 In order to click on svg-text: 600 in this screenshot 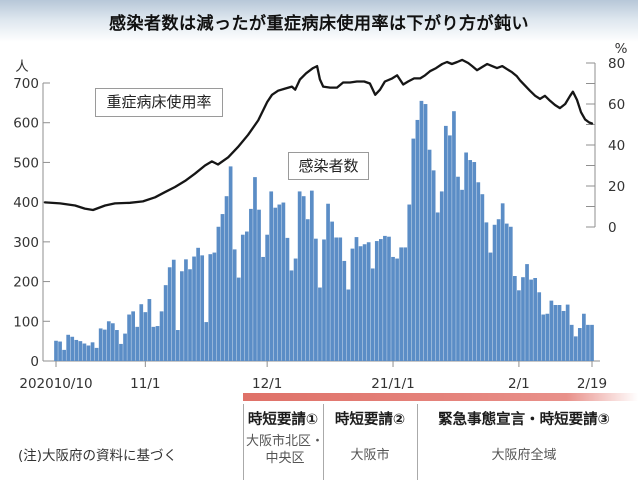, I will do `click(26, 124)`.